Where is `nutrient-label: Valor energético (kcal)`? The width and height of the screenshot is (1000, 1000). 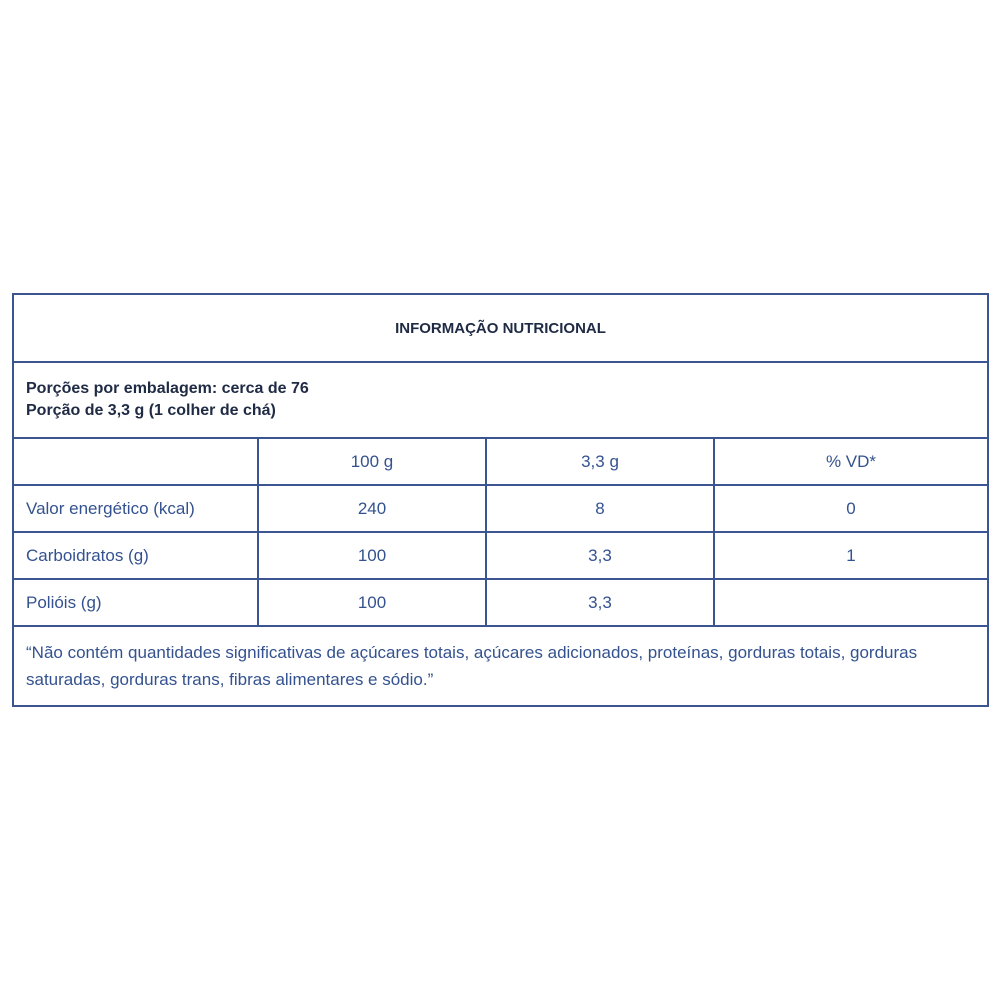 nutrient-label: Valor energético (kcal) is located at coordinates (135, 508).